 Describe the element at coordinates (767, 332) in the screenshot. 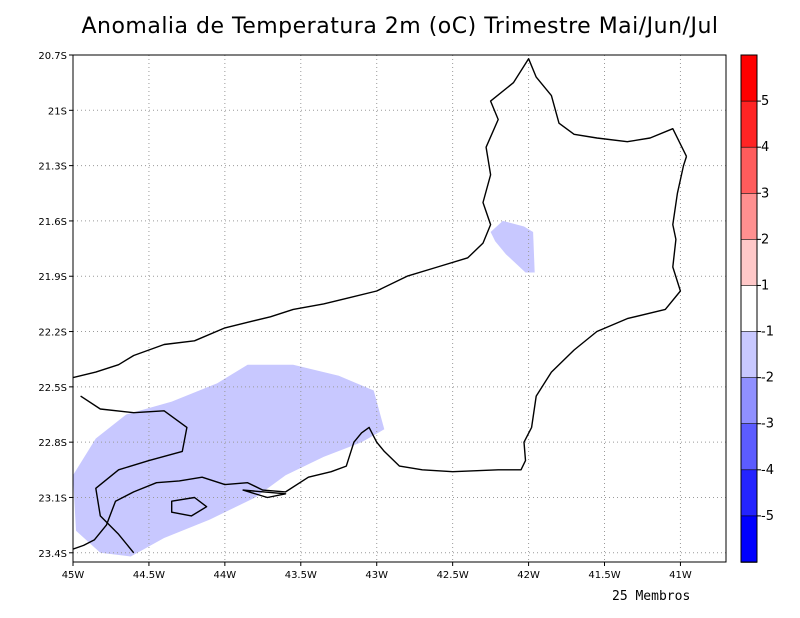

I see `colorbar-tick-label: -1` at that location.